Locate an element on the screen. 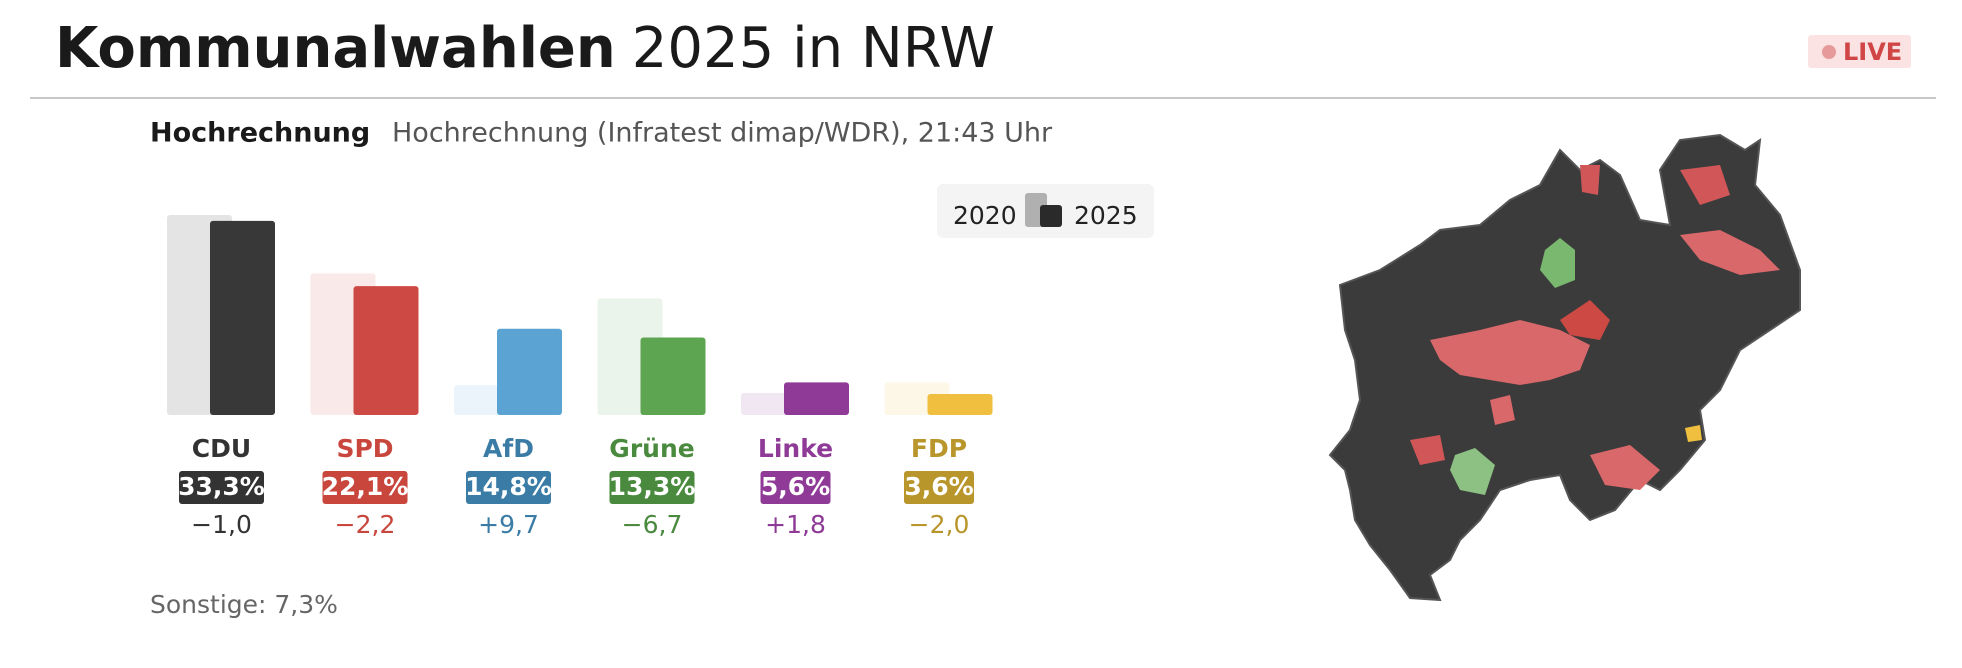 The image size is (1962, 668). change-label: −6,7 is located at coordinates (652, 524).